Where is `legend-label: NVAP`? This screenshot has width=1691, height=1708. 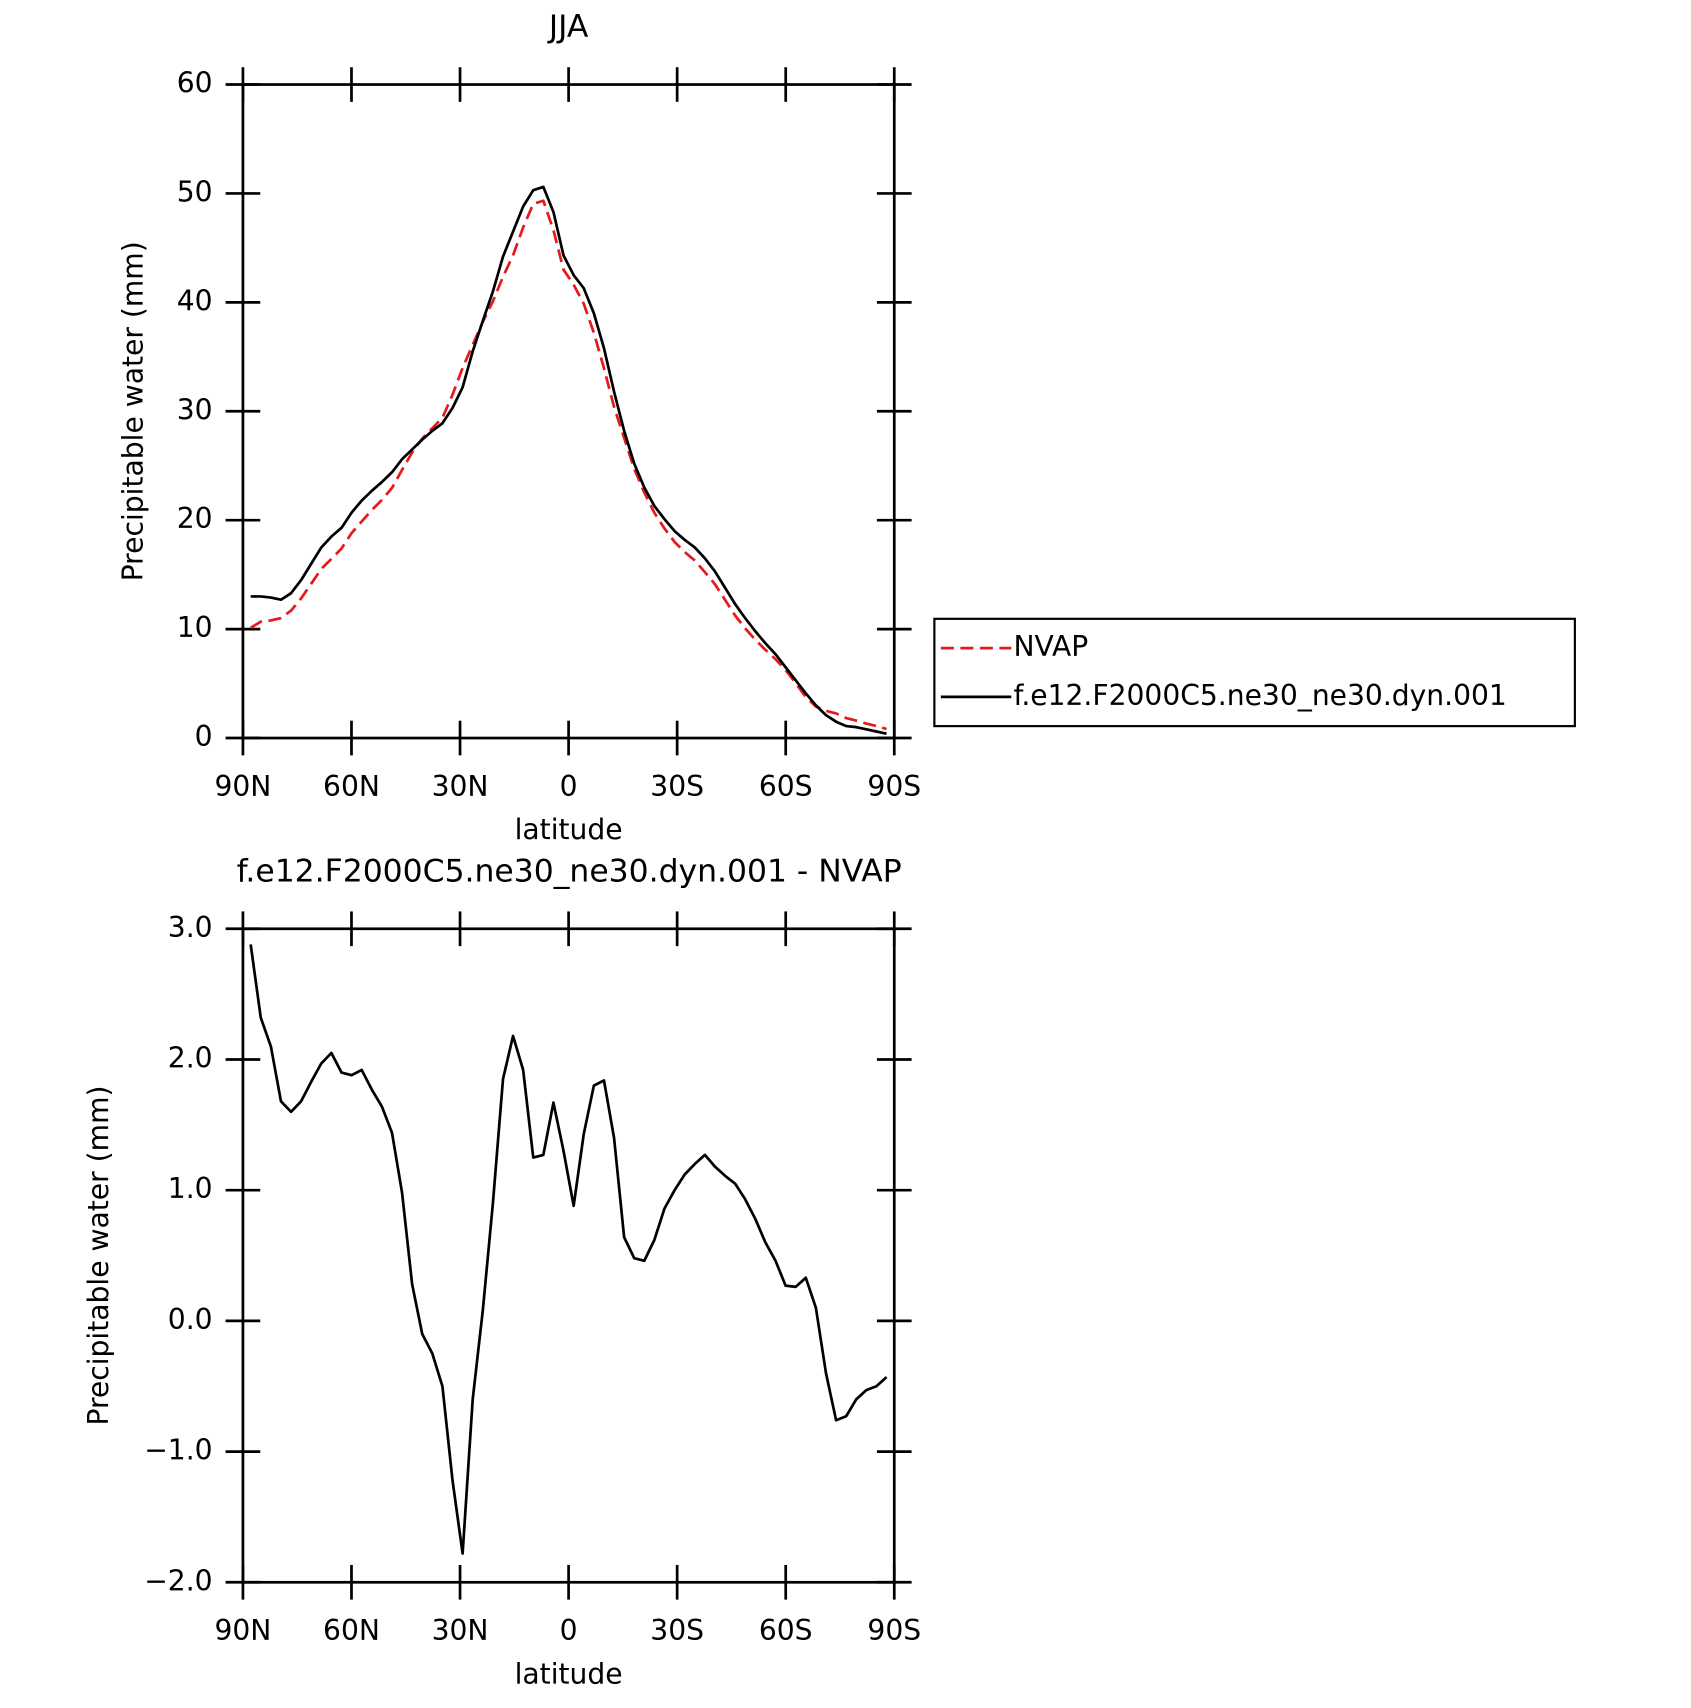
legend-label: NVAP is located at coordinates (1050, 646).